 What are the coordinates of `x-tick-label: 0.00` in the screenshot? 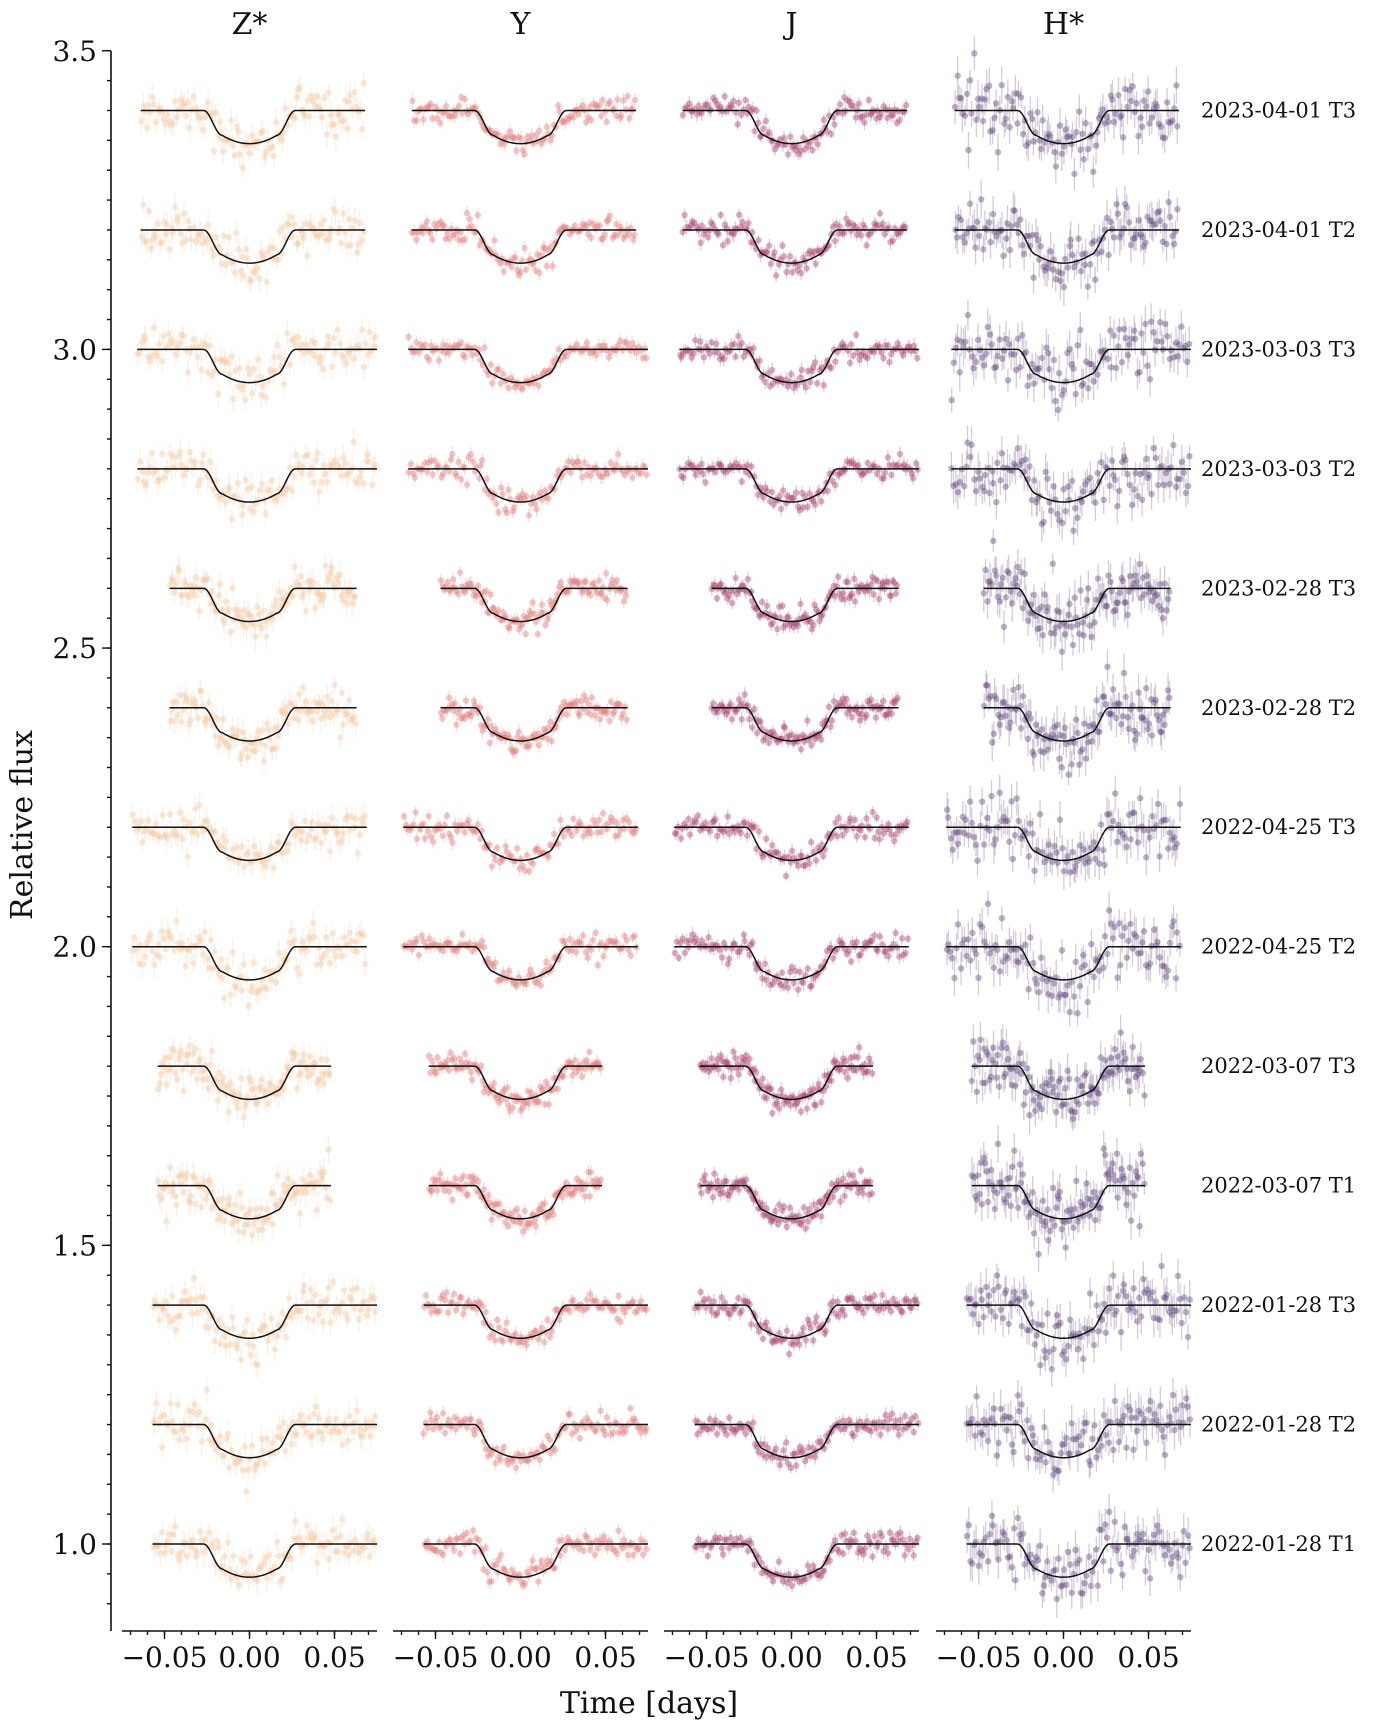 It's located at (249, 1657).